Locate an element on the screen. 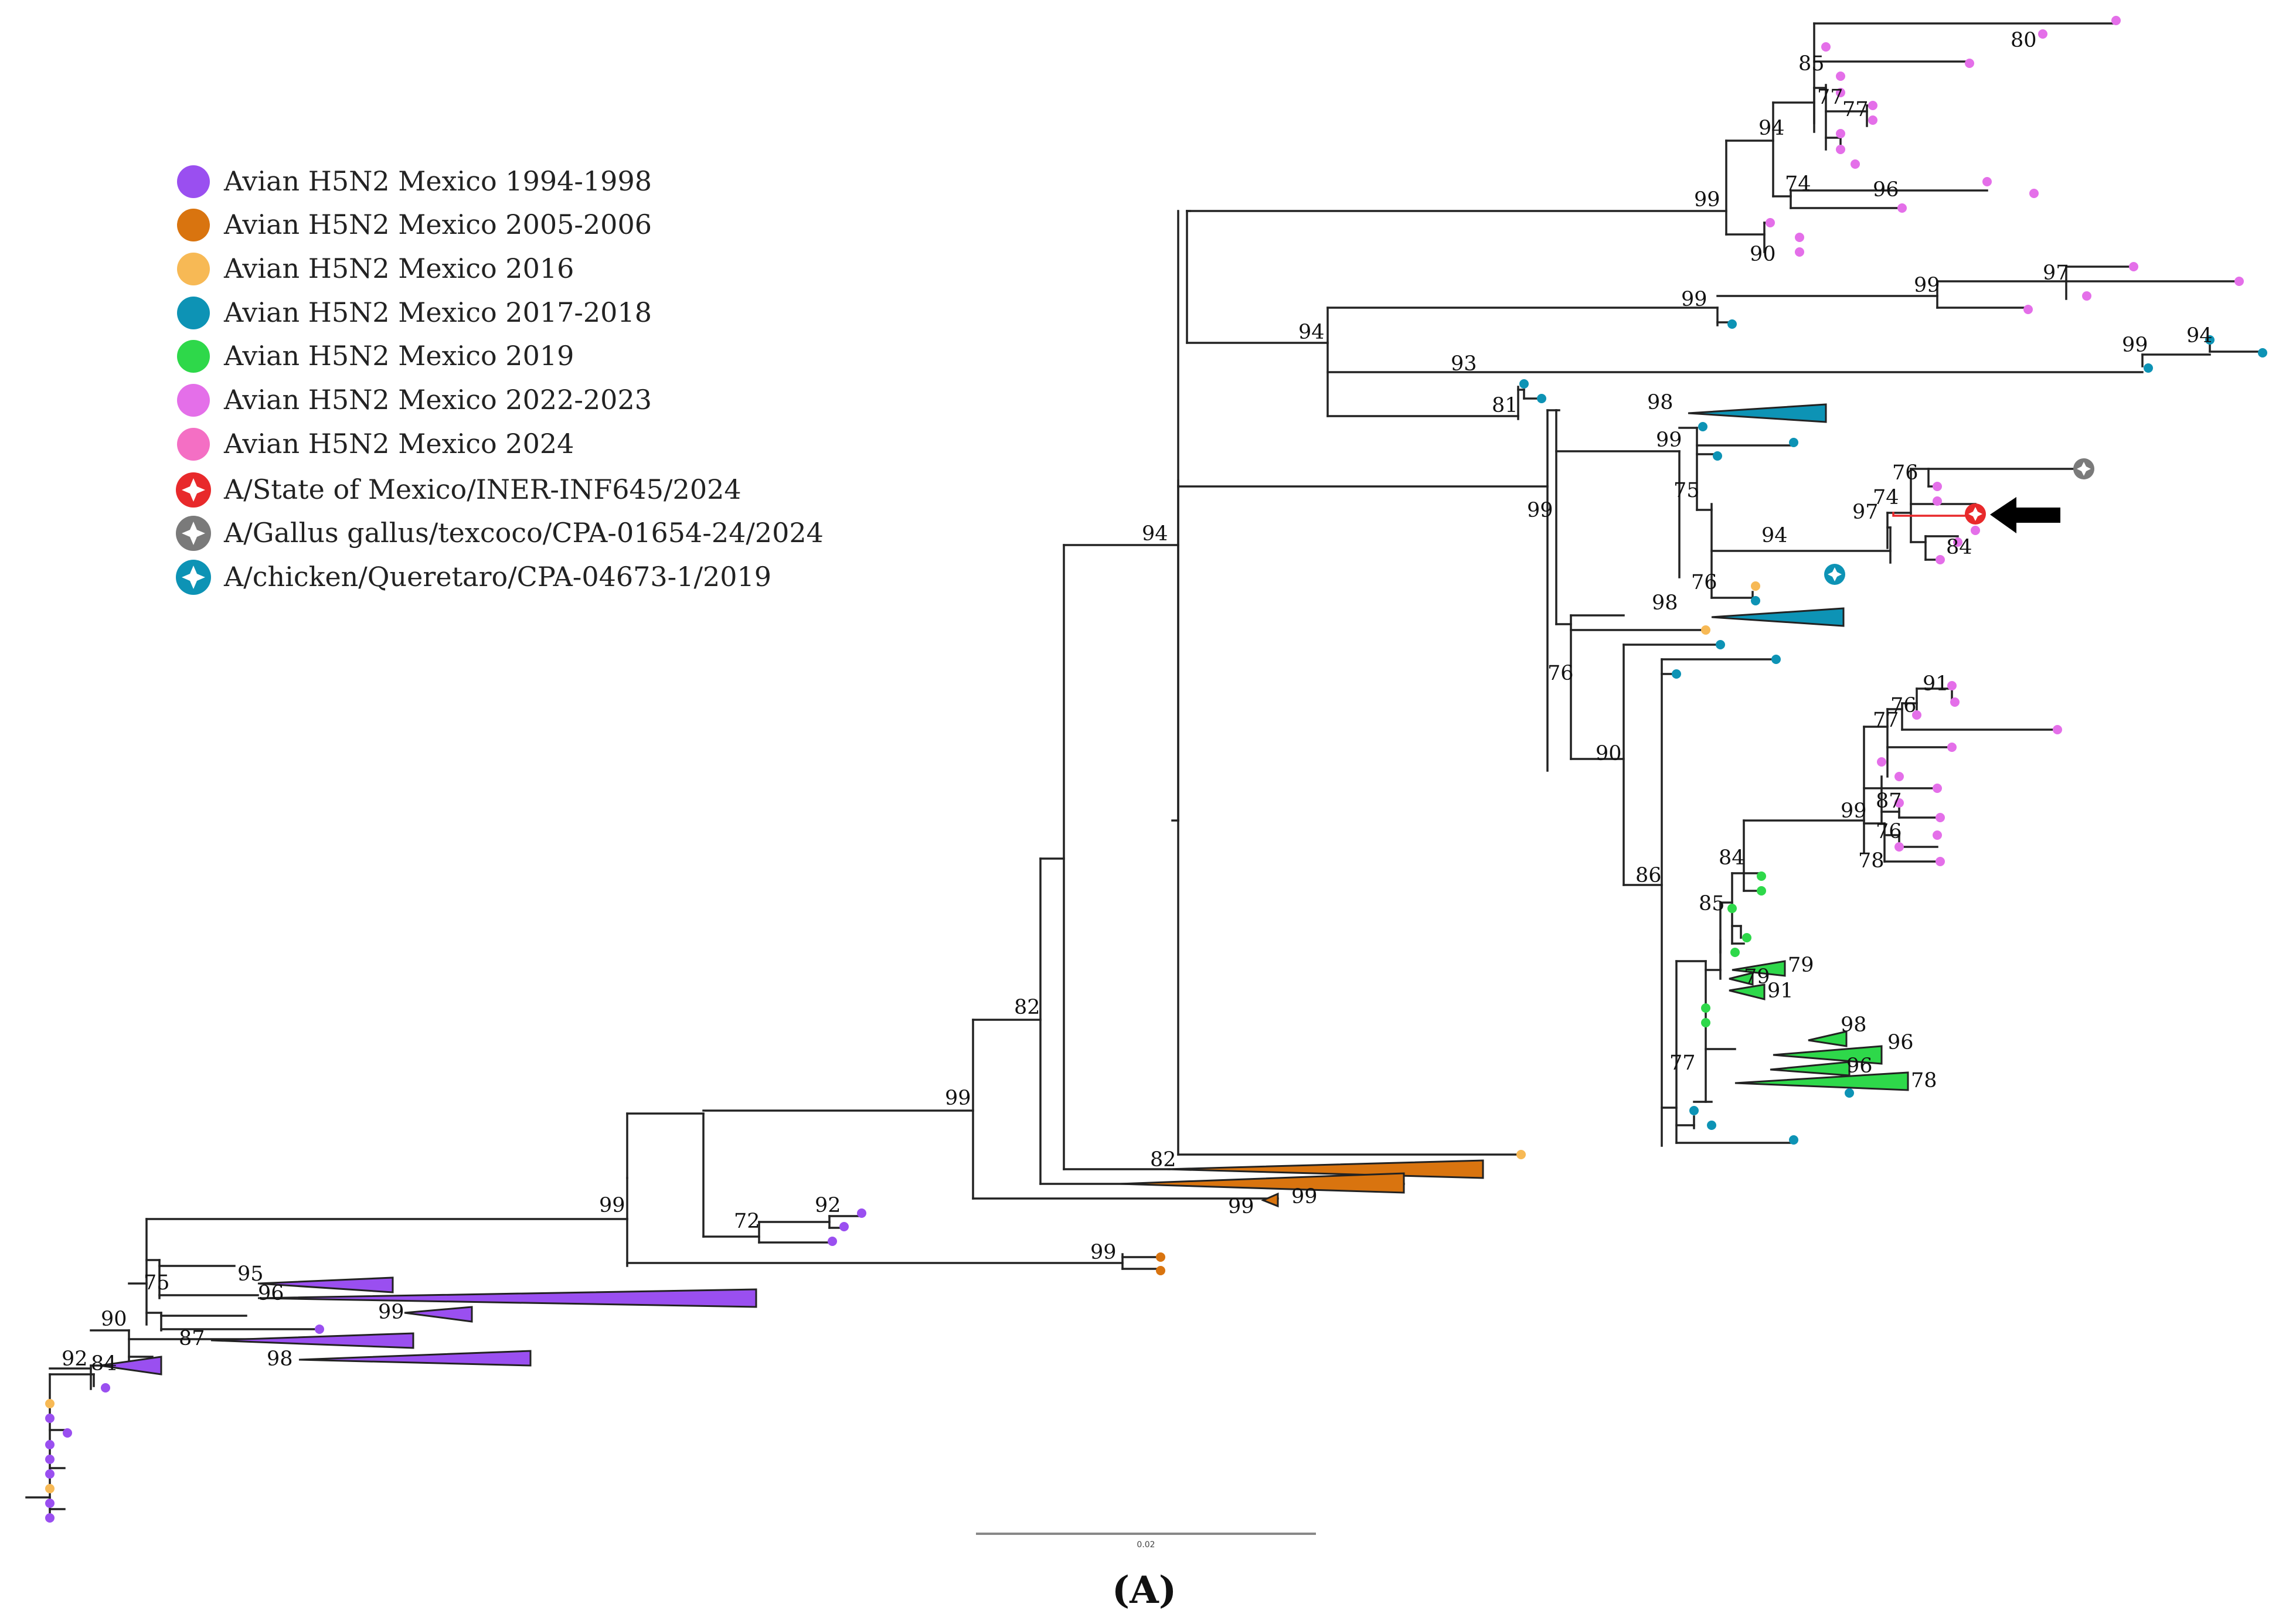 The width and height of the screenshot is (2279, 1624). legend-label: Avian H5N2 Mexico 2005-2006 is located at coordinates (437, 224).